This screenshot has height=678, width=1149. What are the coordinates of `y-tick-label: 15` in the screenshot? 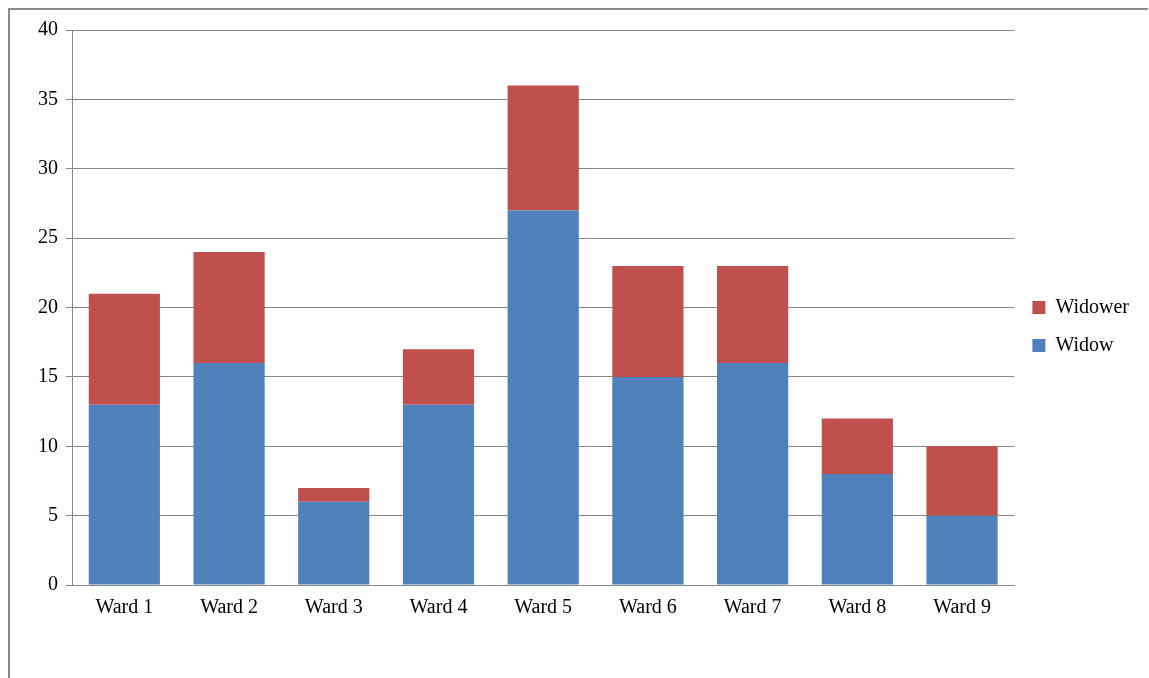 It's located at (48, 375).